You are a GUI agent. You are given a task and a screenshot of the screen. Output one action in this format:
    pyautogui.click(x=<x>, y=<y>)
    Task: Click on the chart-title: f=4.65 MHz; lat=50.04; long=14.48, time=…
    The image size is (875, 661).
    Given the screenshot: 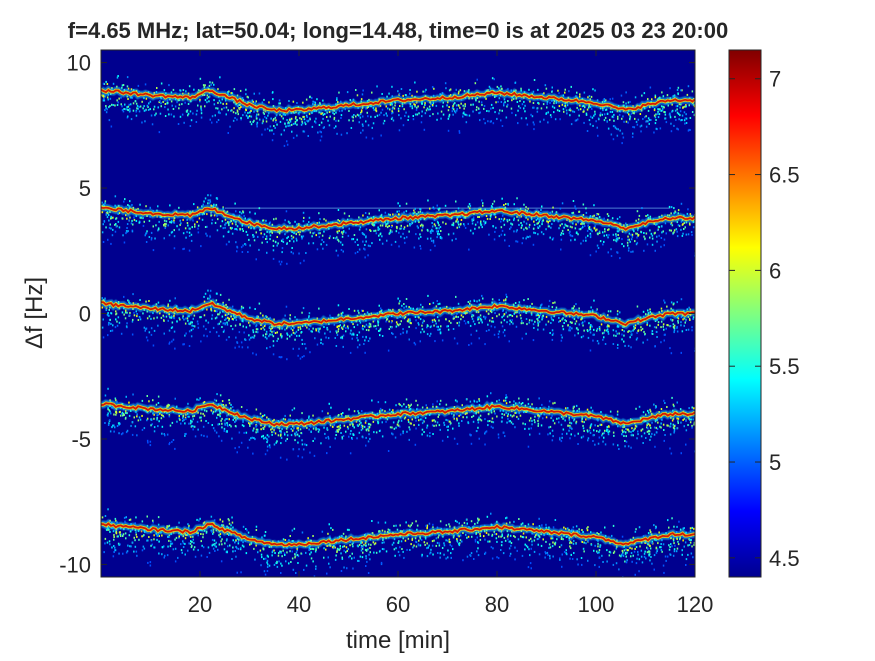 What is the action you would take?
    pyautogui.click(x=398, y=30)
    